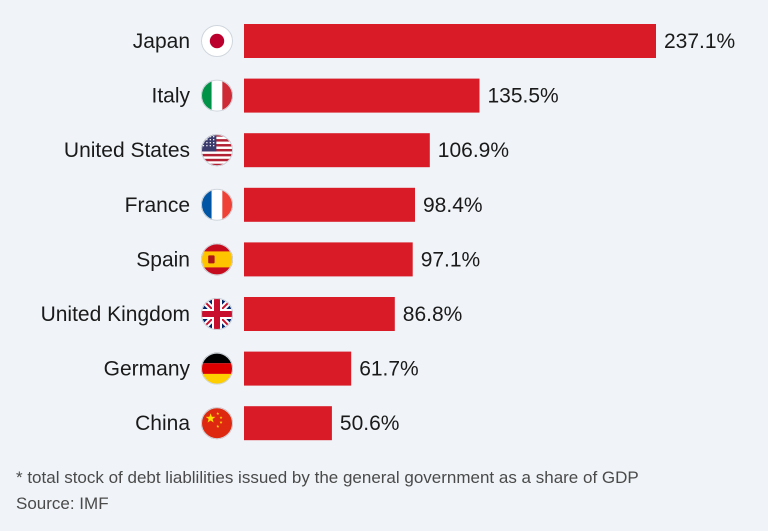  I want to click on footnote-source: Source: IMF, so click(62, 503).